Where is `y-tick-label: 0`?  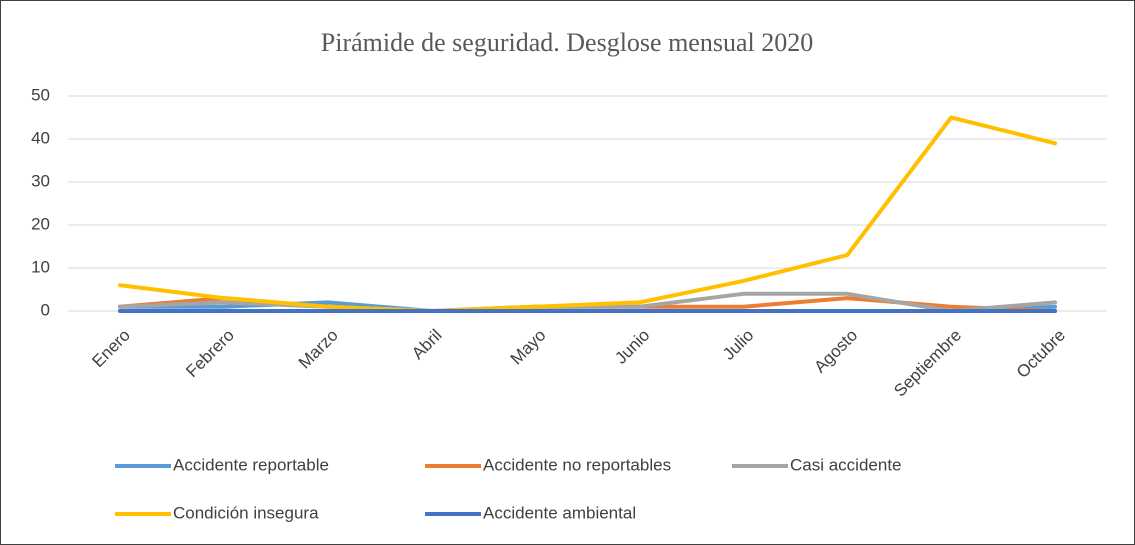 y-tick-label: 0 is located at coordinates (45, 309).